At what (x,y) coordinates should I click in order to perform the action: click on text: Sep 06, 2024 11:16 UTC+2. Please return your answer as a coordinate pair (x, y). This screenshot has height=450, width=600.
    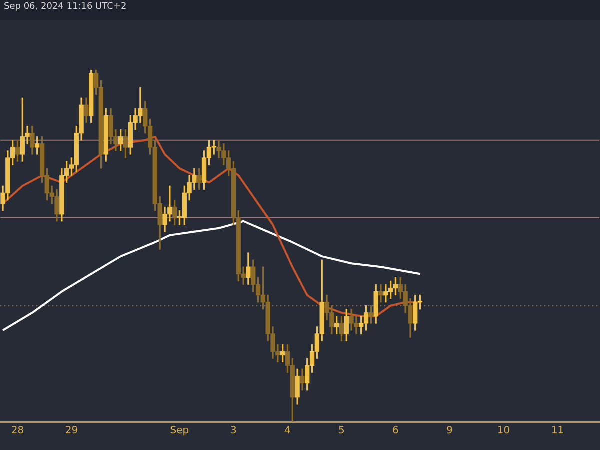
    Looking at the image, I should click on (65, 7).